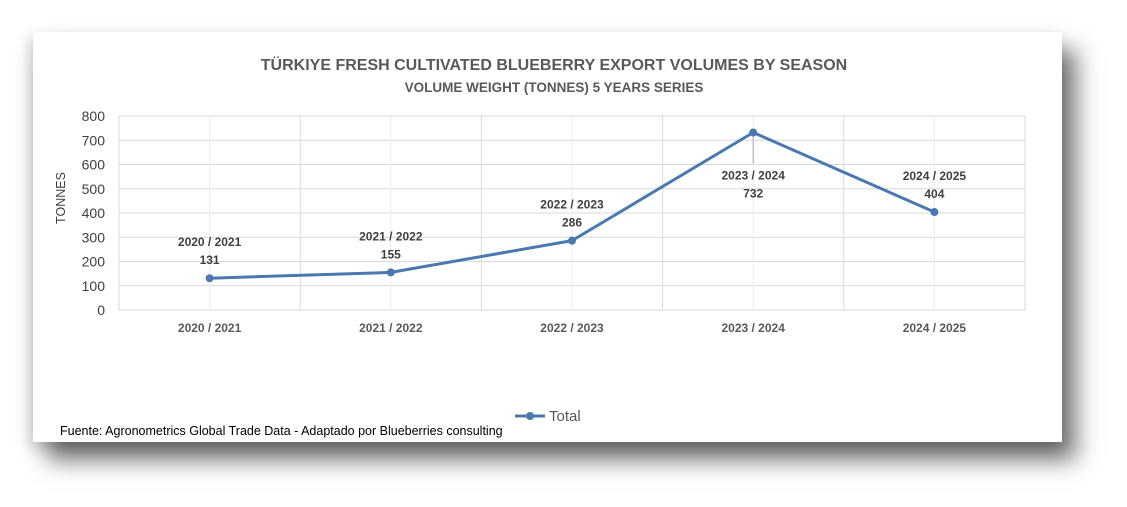  I want to click on y-axis-label: TONNES, so click(61, 198).